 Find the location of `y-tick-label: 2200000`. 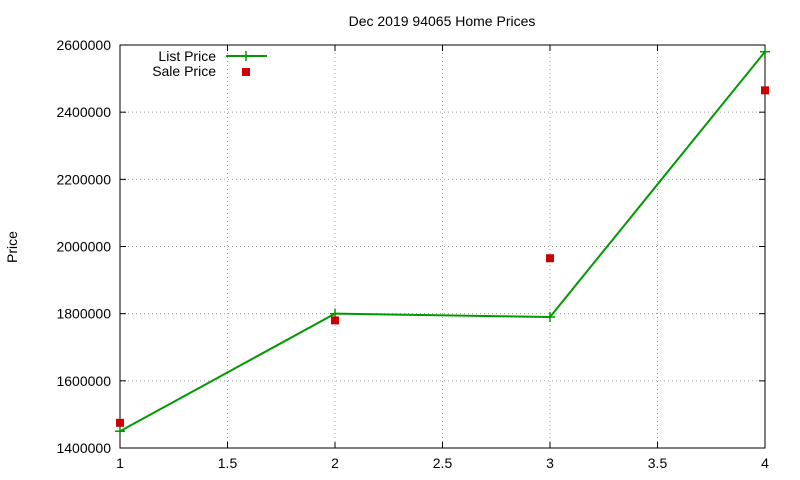

y-tick-label: 2200000 is located at coordinates (83, 179).